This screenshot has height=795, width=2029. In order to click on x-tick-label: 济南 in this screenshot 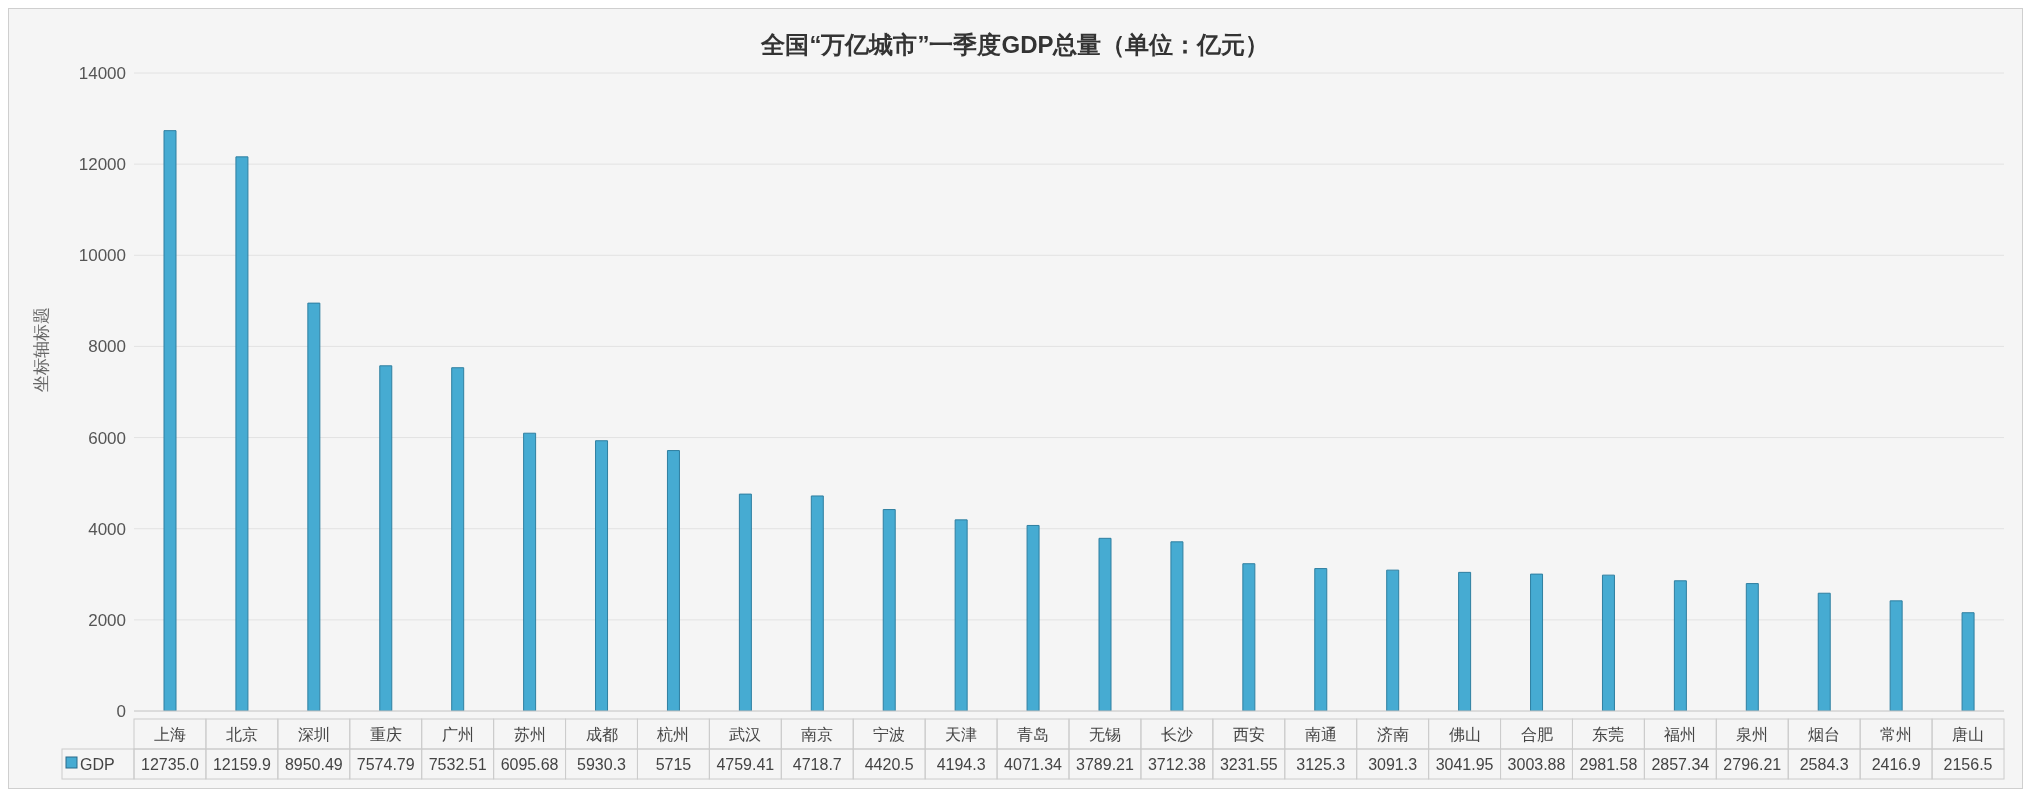, I will do `click(1392, 734)`.